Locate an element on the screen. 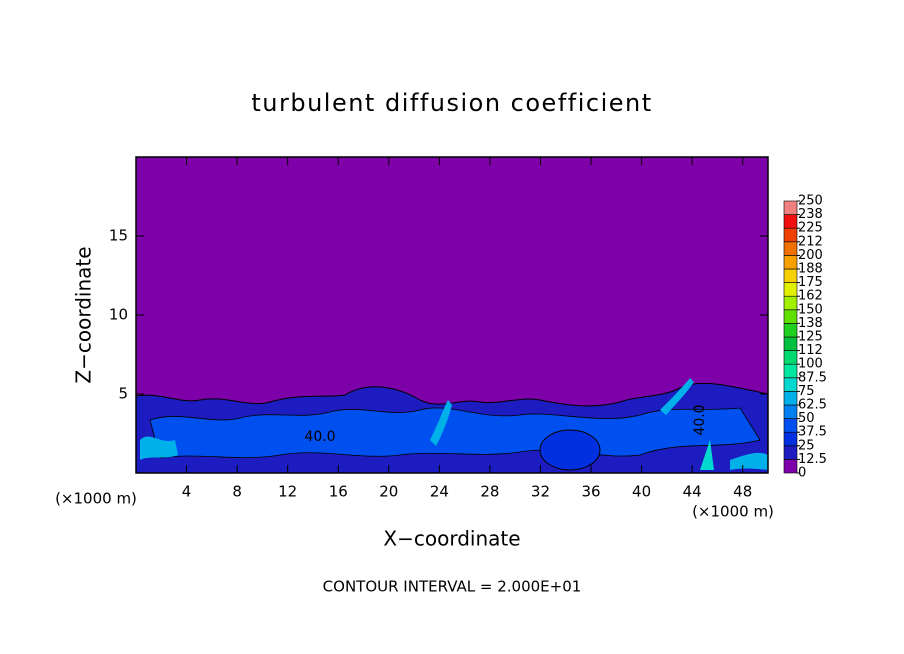  colorbar-label: 138 is located at coordinates (810, 323).